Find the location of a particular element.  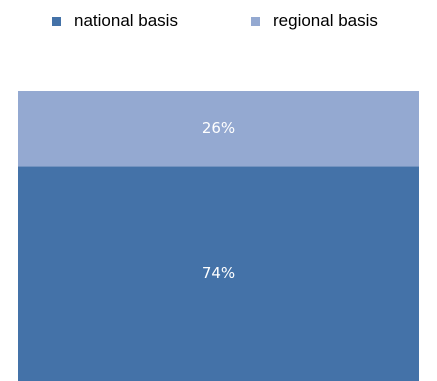

legend: national basis regional basis is located at coordinates (218, 21).